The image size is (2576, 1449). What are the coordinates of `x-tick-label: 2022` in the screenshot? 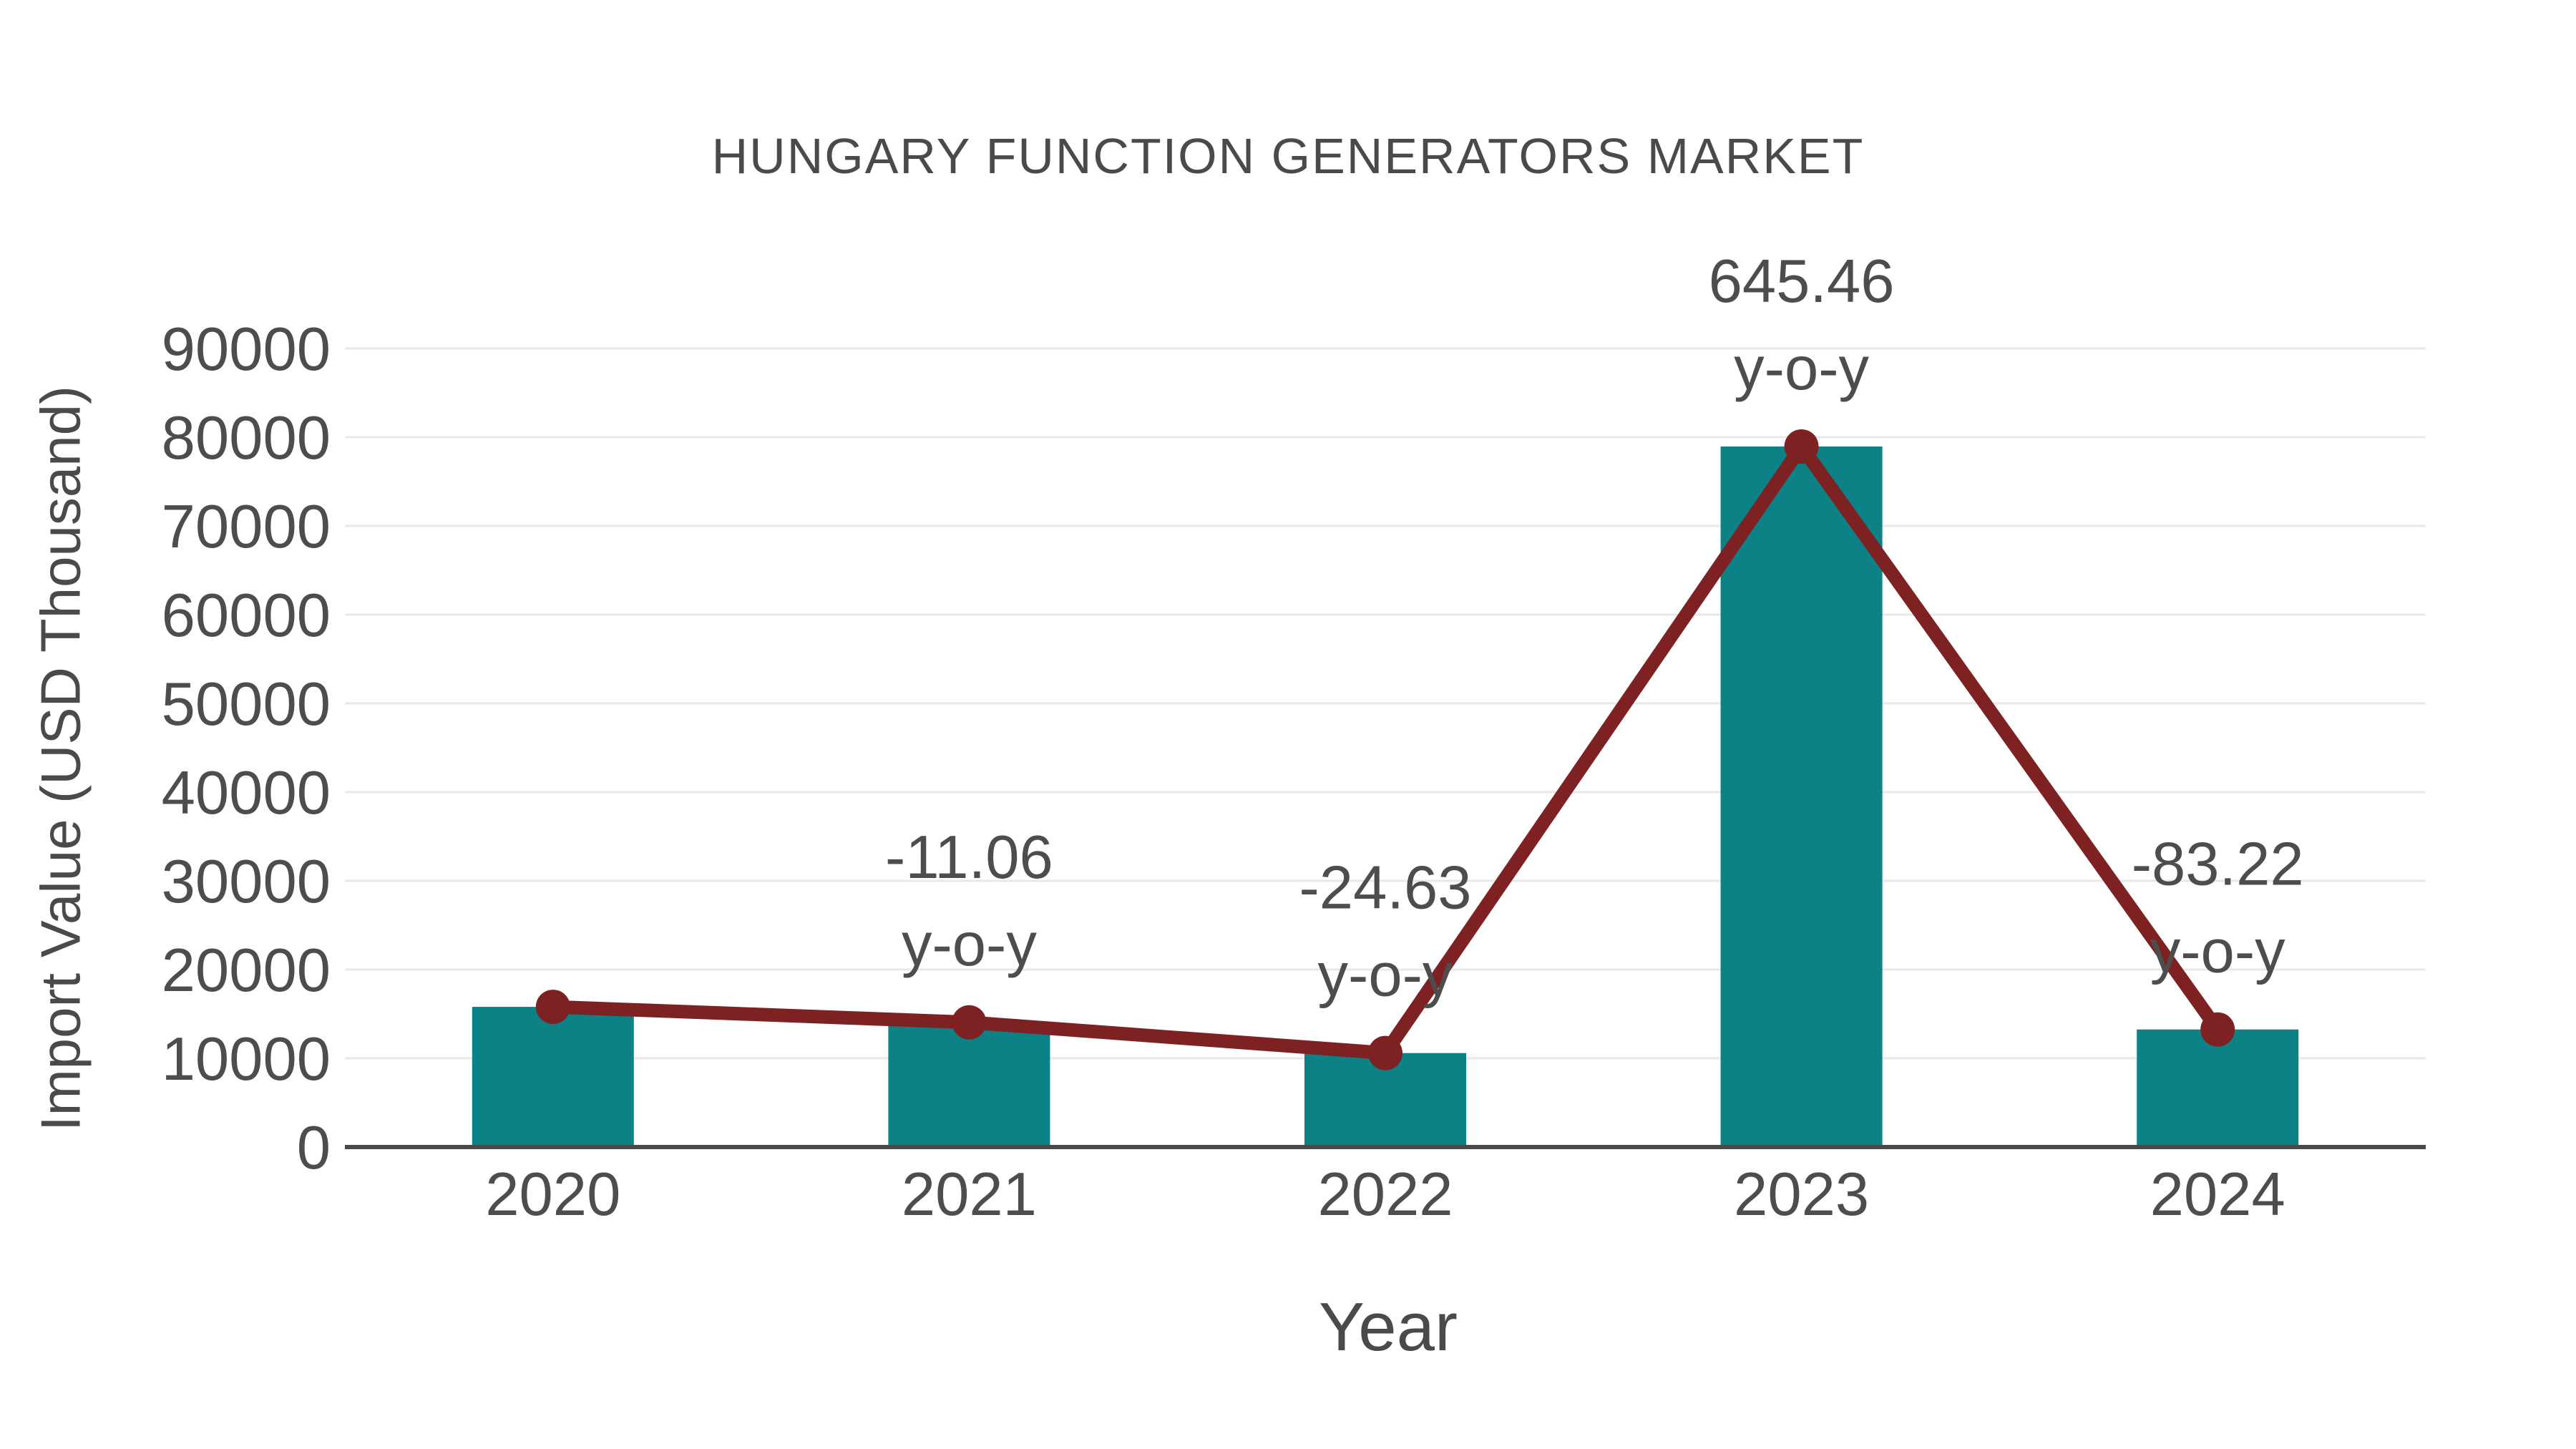 It's located at (1385, 1195).